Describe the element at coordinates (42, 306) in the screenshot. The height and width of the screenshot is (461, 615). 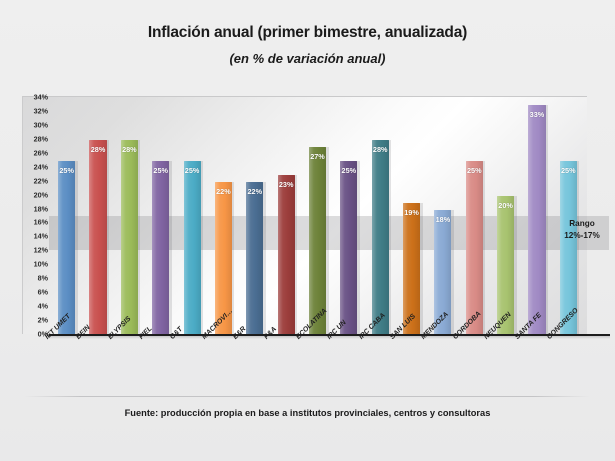
I see `y-axis-tick: 4%` at that location.